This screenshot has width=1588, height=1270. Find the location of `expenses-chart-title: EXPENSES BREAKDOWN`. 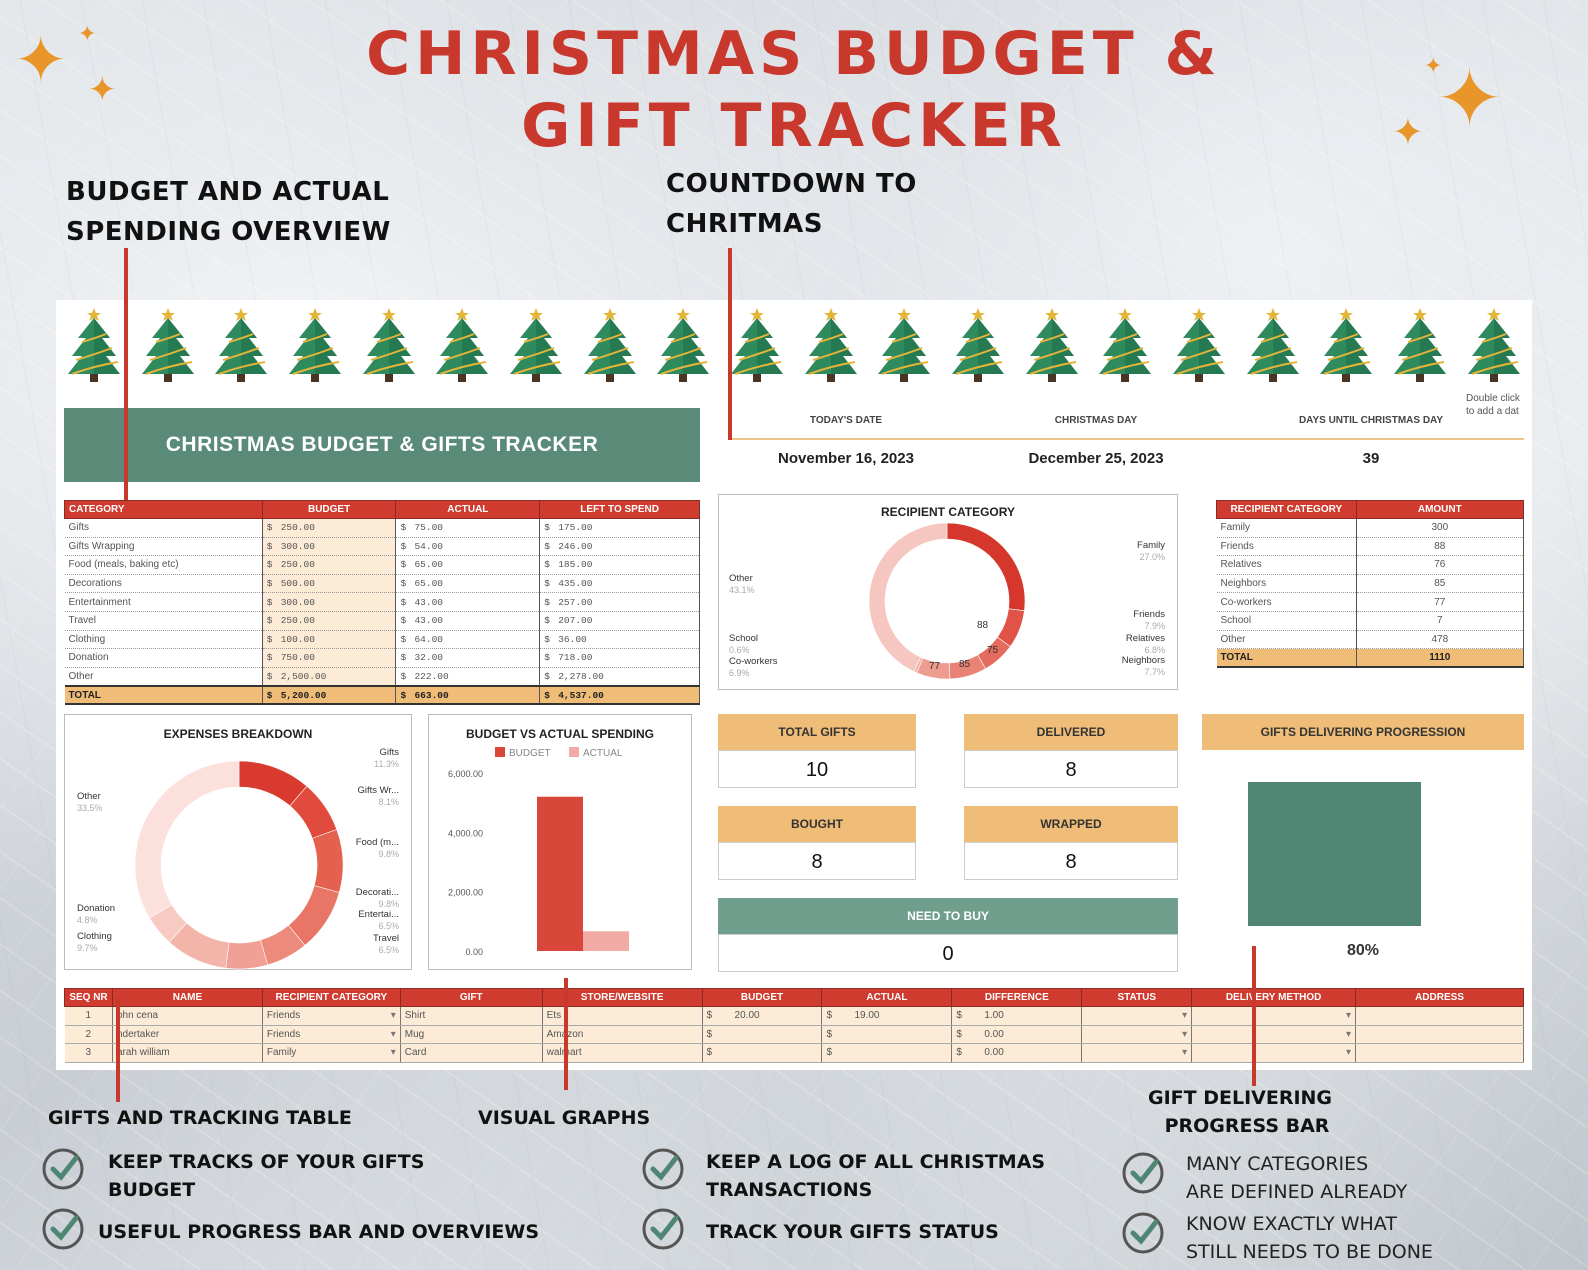

expenses-chart-title: EXPENSES BREAKDOWN is located at coordinates (238, 734).